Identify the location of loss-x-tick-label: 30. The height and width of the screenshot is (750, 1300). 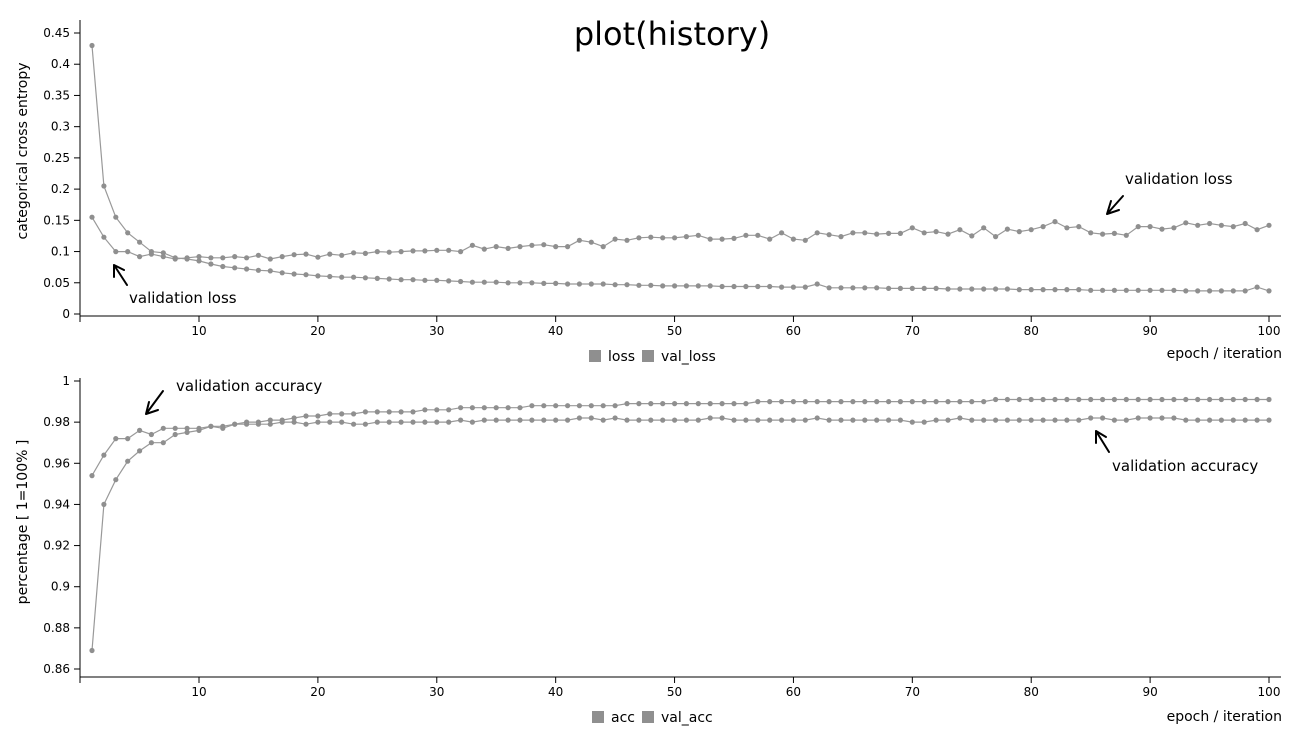
(436, 331).